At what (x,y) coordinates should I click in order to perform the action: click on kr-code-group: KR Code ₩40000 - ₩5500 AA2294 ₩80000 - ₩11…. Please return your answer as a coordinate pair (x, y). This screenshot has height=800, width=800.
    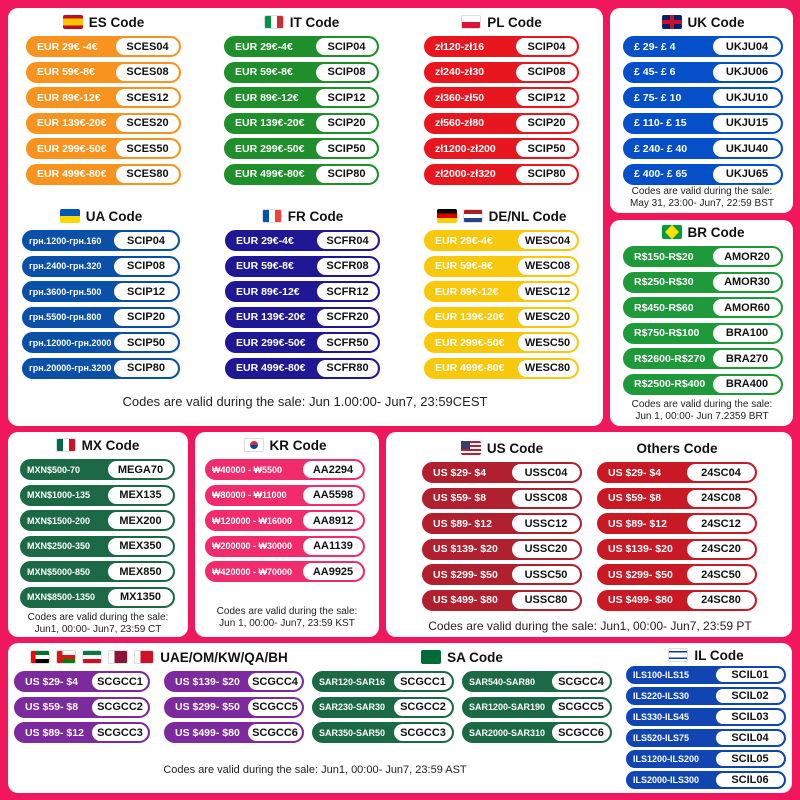
    Looking at the image, I should click on (285, 511).